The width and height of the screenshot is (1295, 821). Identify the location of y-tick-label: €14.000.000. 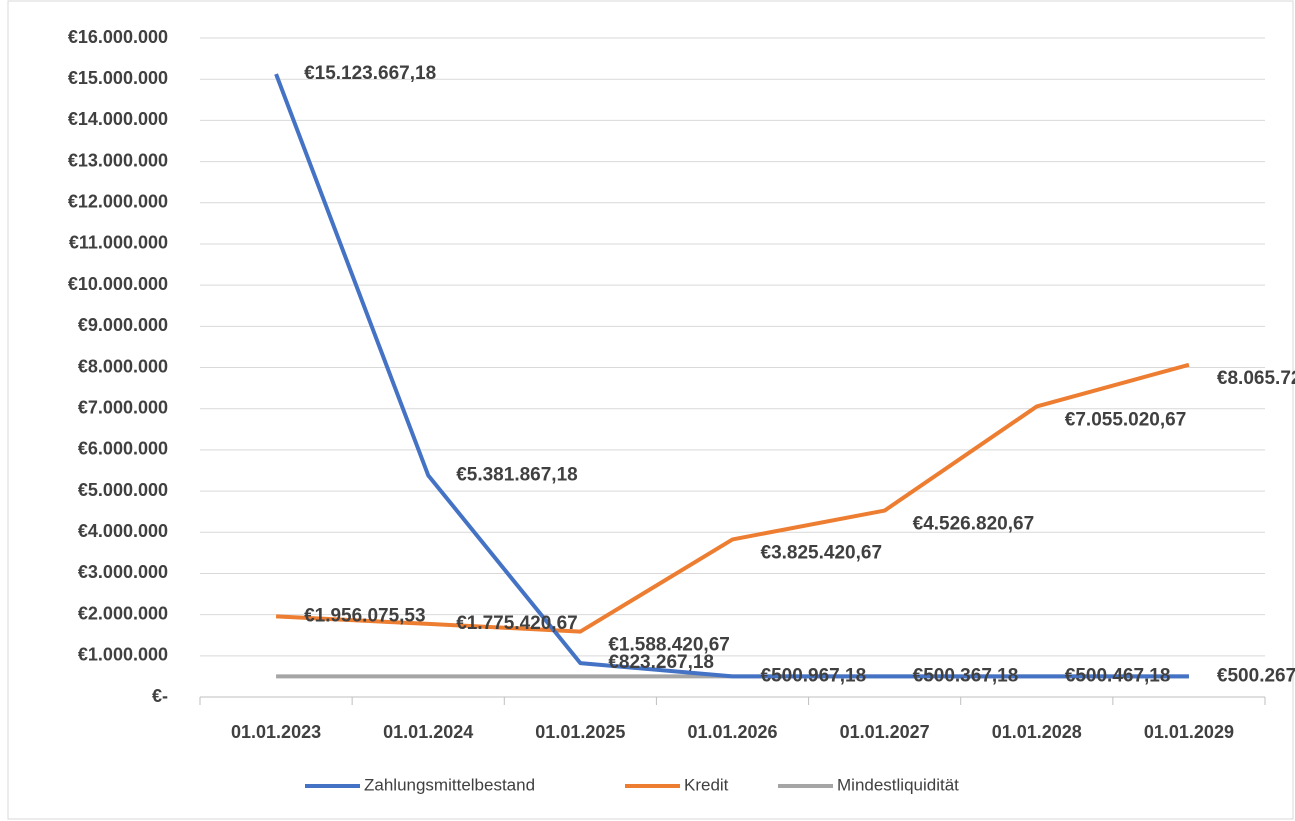
(118, 119).